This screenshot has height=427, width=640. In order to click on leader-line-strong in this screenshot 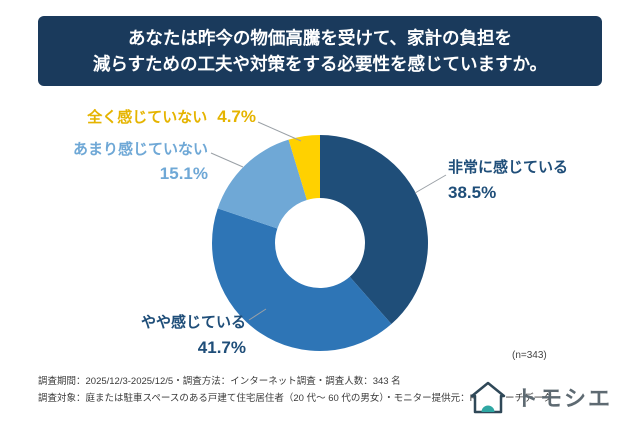, I will do `click(430, 184)`.